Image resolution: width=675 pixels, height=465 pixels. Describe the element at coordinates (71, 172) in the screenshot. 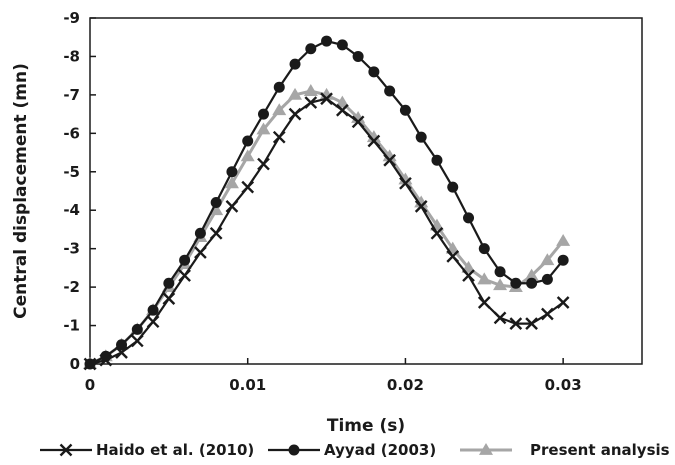

I see `y-tick-label: -5` at that location.